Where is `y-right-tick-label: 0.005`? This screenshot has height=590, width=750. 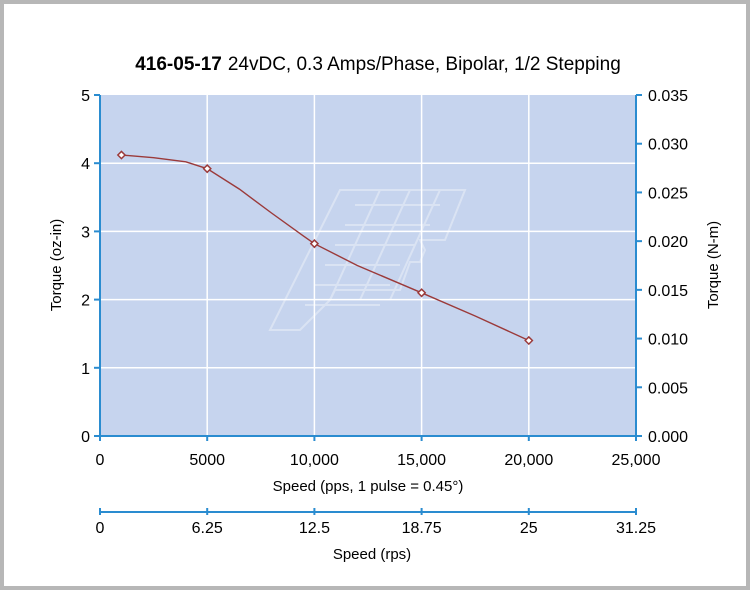
y-right-tick-label: 0.005 is located at coordinates (668, 388).